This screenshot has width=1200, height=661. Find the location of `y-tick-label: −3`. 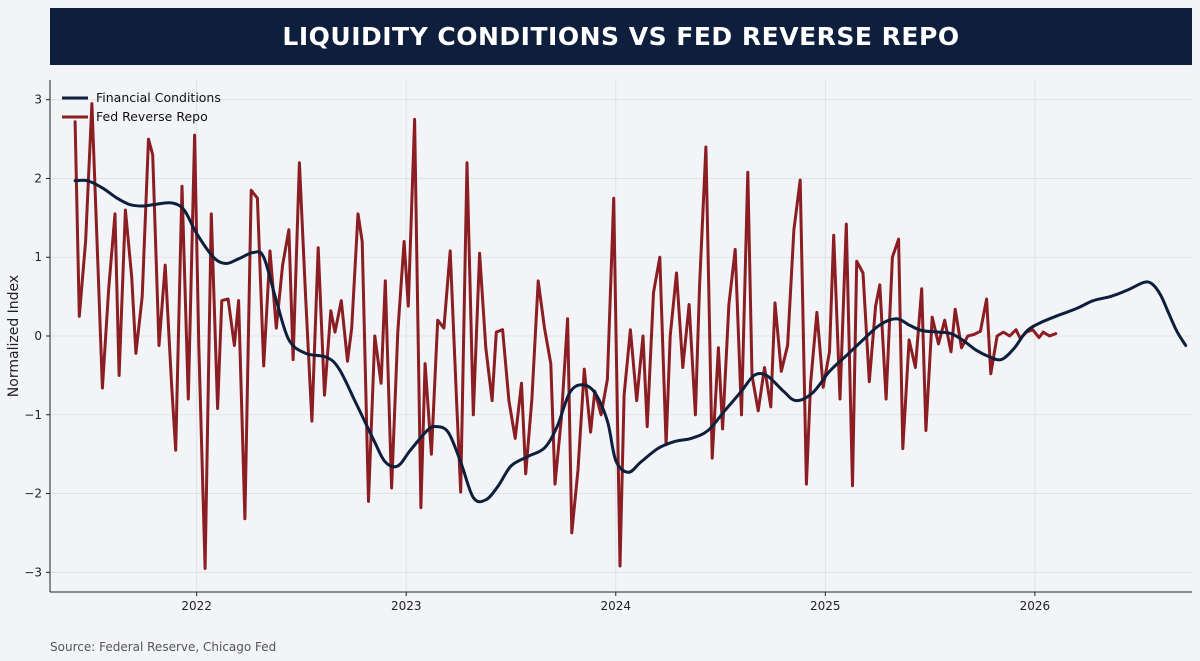

y-tick-label: −3 is located at coordinates (33, 572).